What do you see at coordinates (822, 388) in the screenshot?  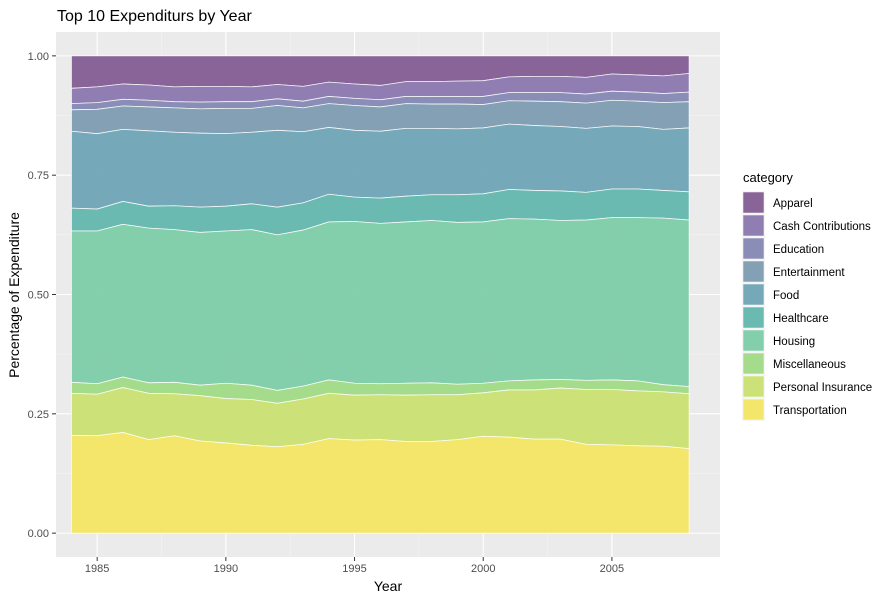 I see `legend-label-personal-insurance: Personal Insurance` at bounding box center [822, 388].